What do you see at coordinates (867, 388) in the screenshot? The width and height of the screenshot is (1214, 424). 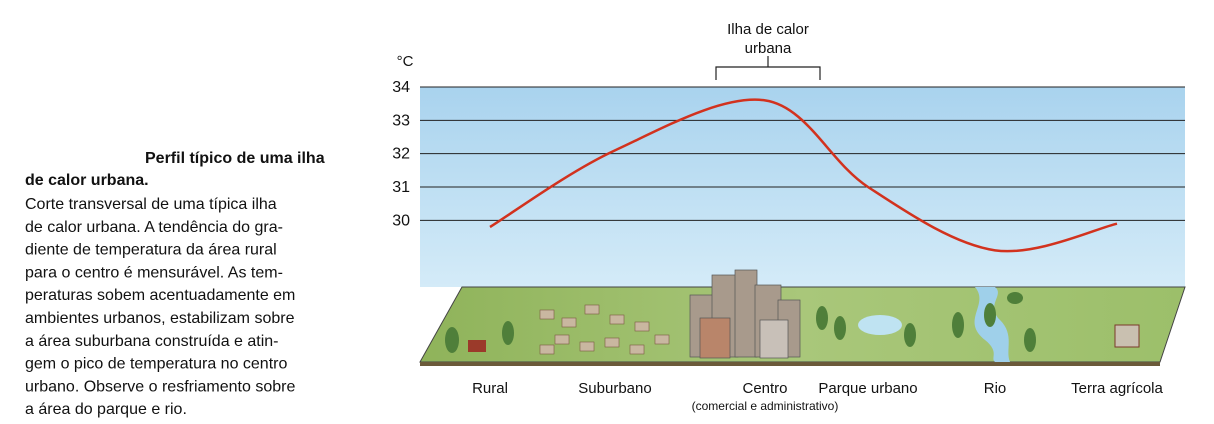 I see `x-tick-label: Parque urbano` at bounding box center [867, 388].